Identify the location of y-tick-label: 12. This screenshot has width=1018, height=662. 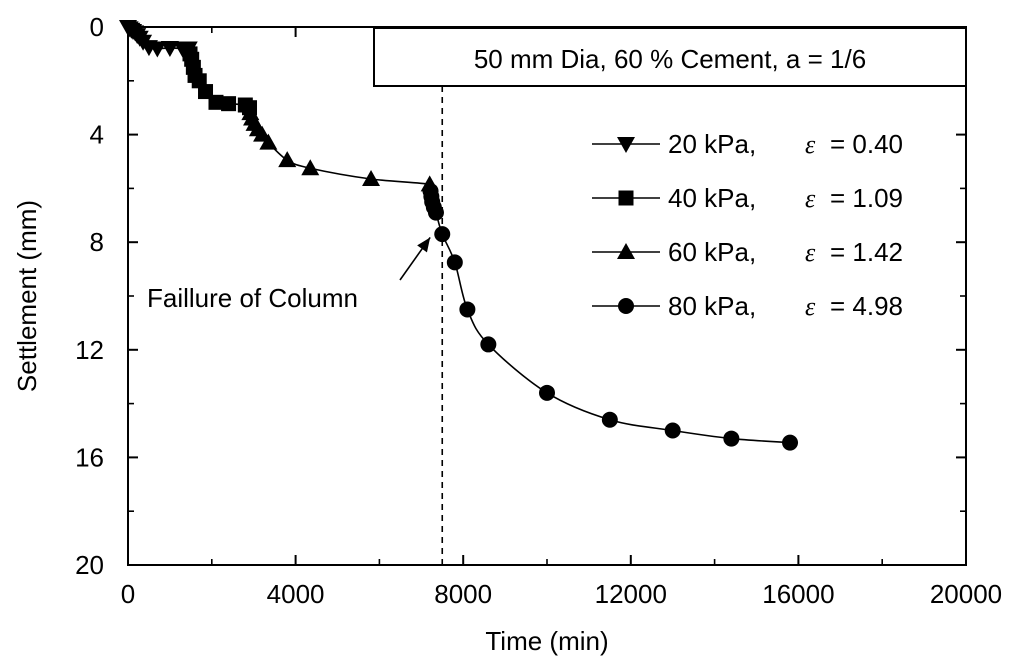
(89, 350).